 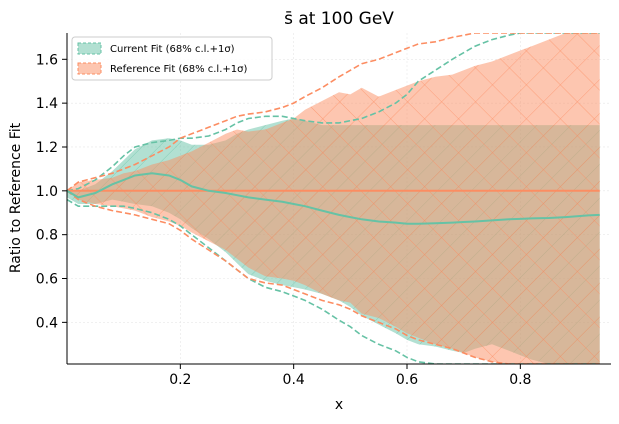 I want to click on legend-entry-reference: Reference Fit (68% c.l.+1σ), so click(x=162, y=68).